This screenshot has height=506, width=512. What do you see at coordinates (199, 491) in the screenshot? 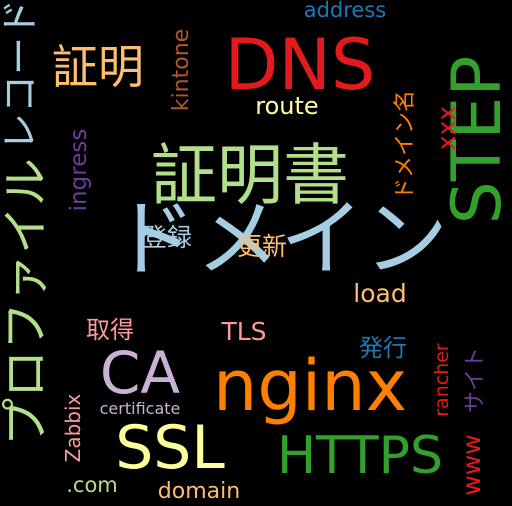
I see `cloud-word: domain` at bounding box center [199, 491].